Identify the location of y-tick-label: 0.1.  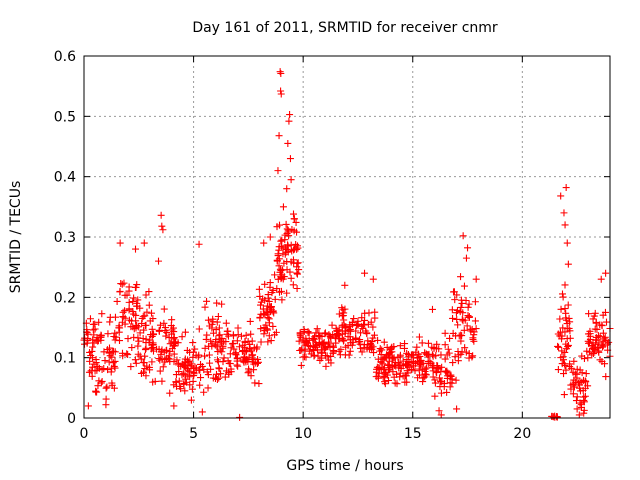
(65, 359).